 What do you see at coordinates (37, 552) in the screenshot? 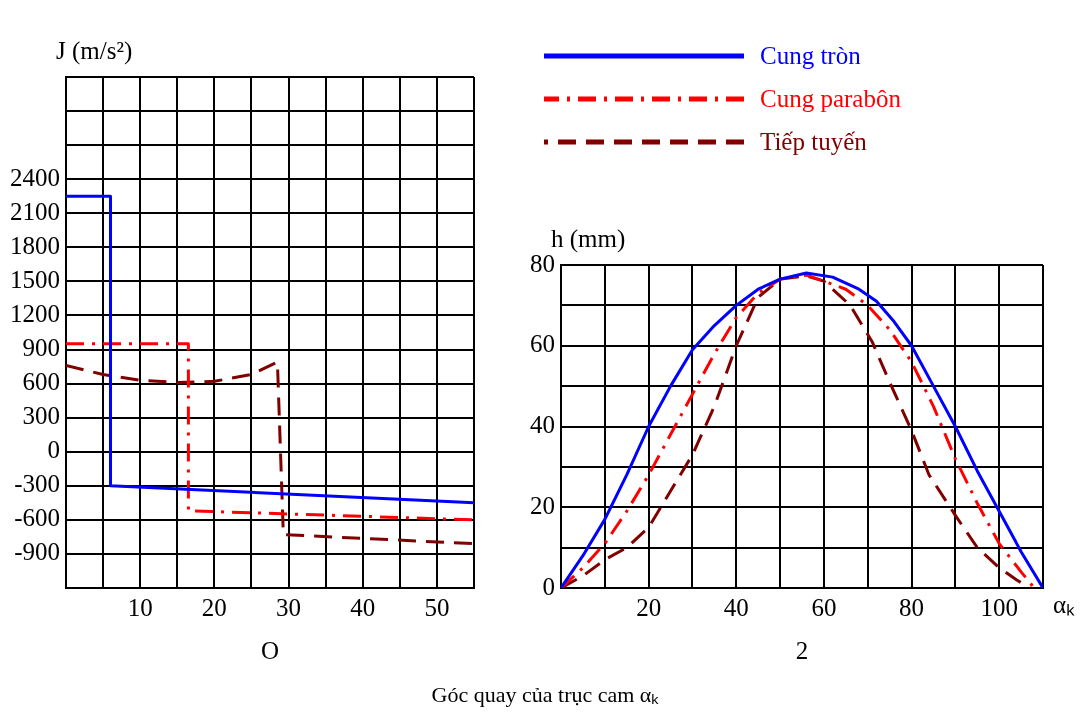
I see `y-tick-label: -900` at bounding box center [37, 552].